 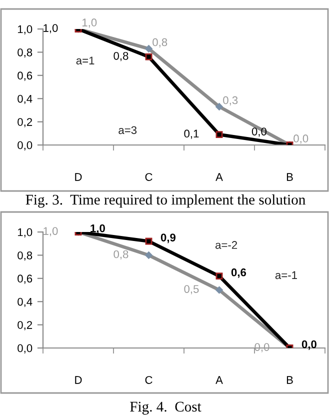 I want to click on data-label: 0,9, so click(x=168, y=239).